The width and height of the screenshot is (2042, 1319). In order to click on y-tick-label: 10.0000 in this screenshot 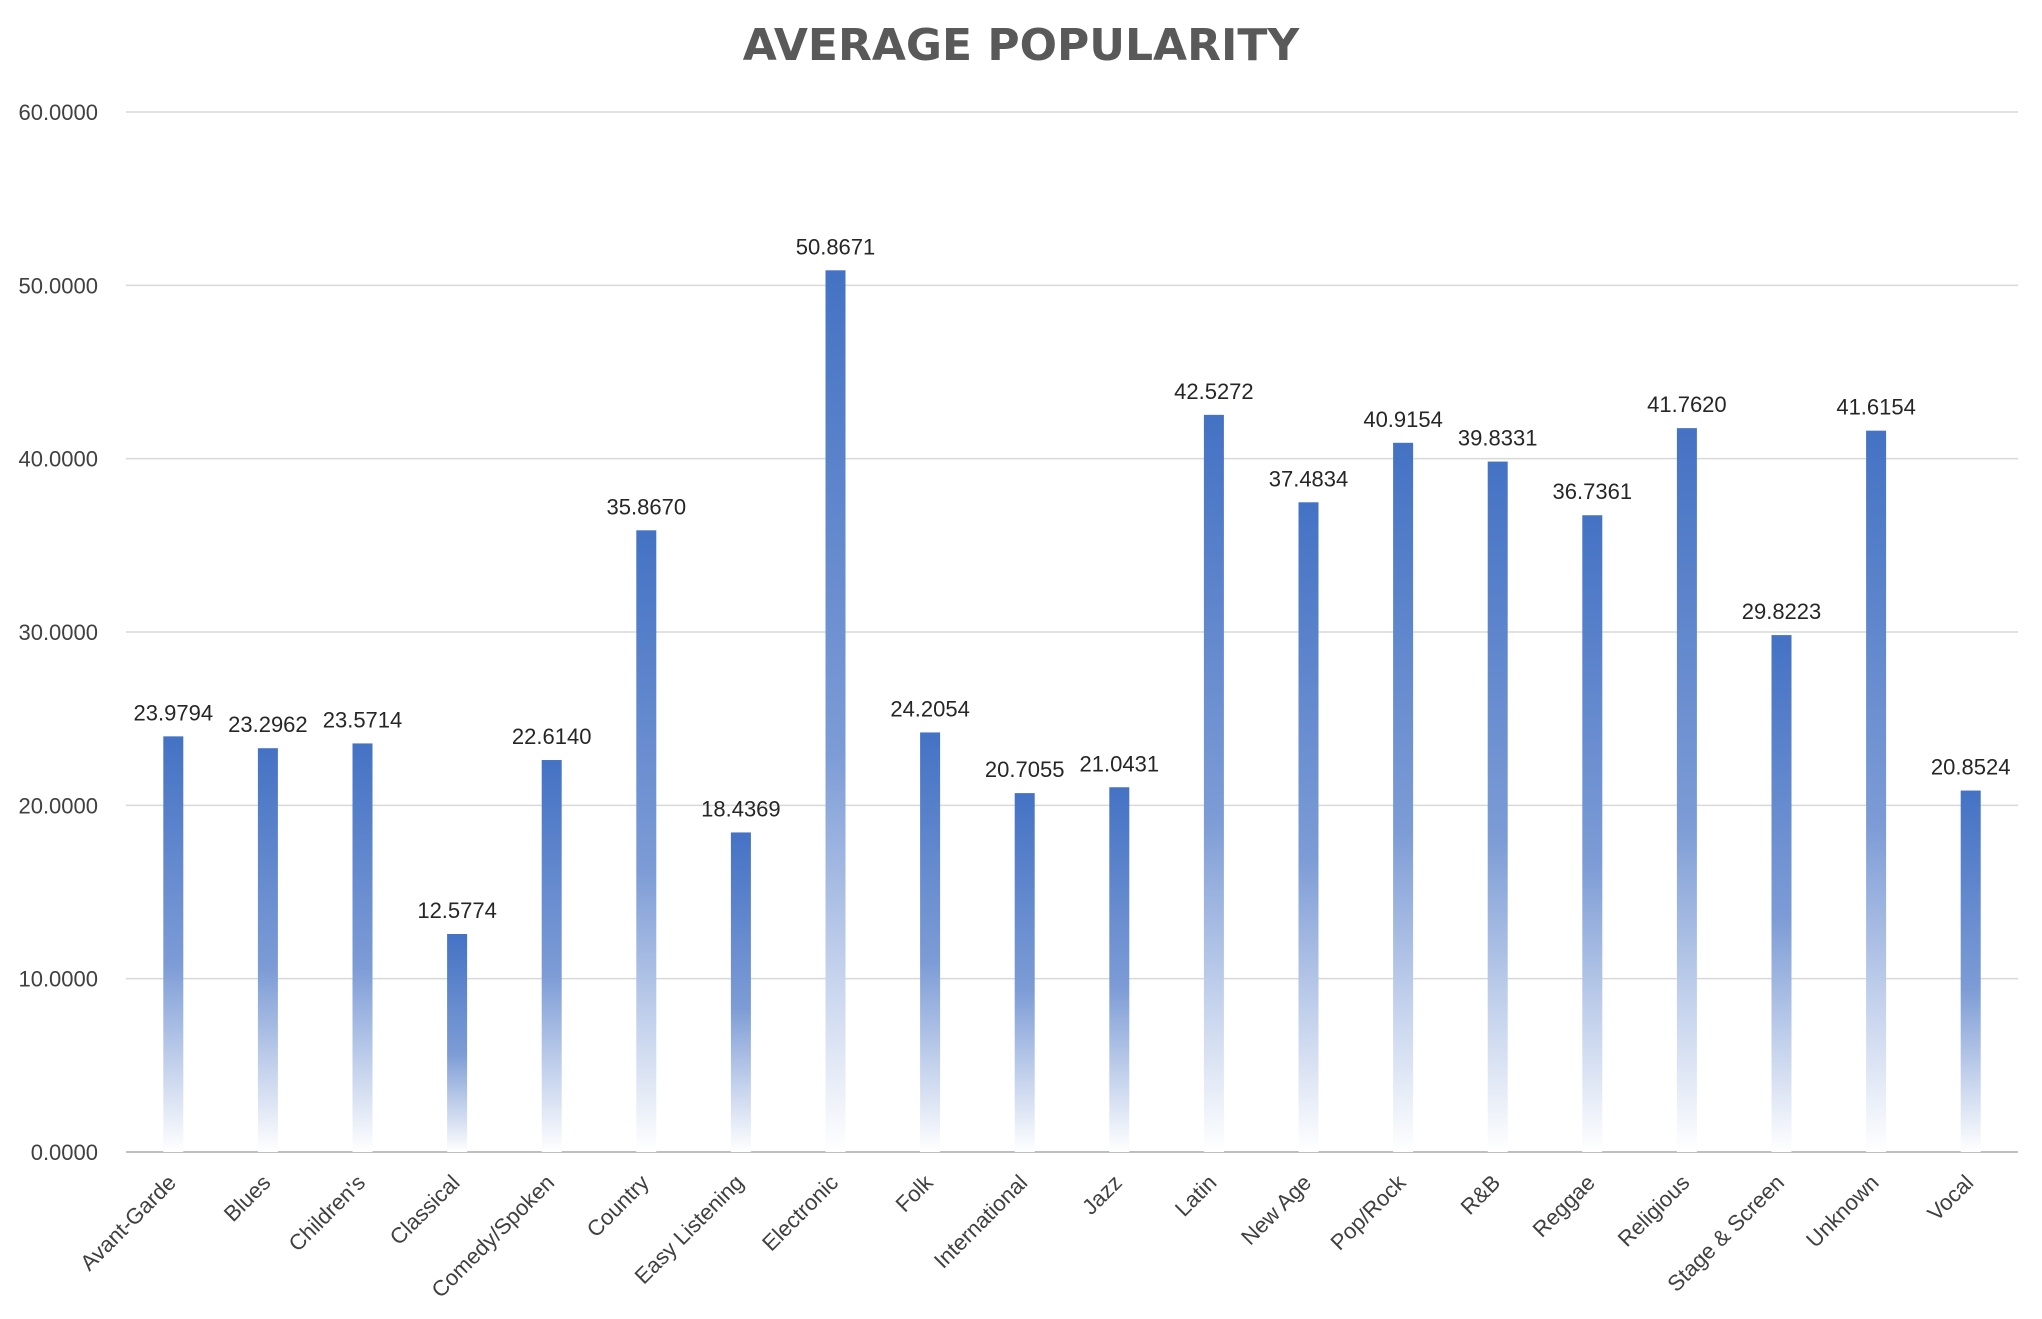, I will do `click(58, 979)`.